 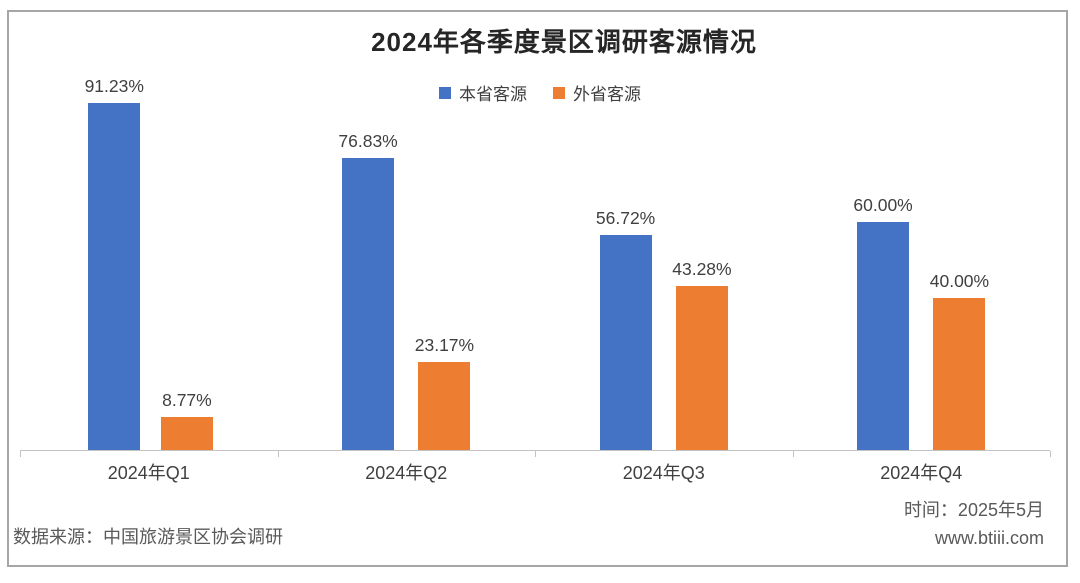 What do you see at coordinates (625, 342) in the screenshot?
I see `bar-q3-local` at bounding box center [625, 342].